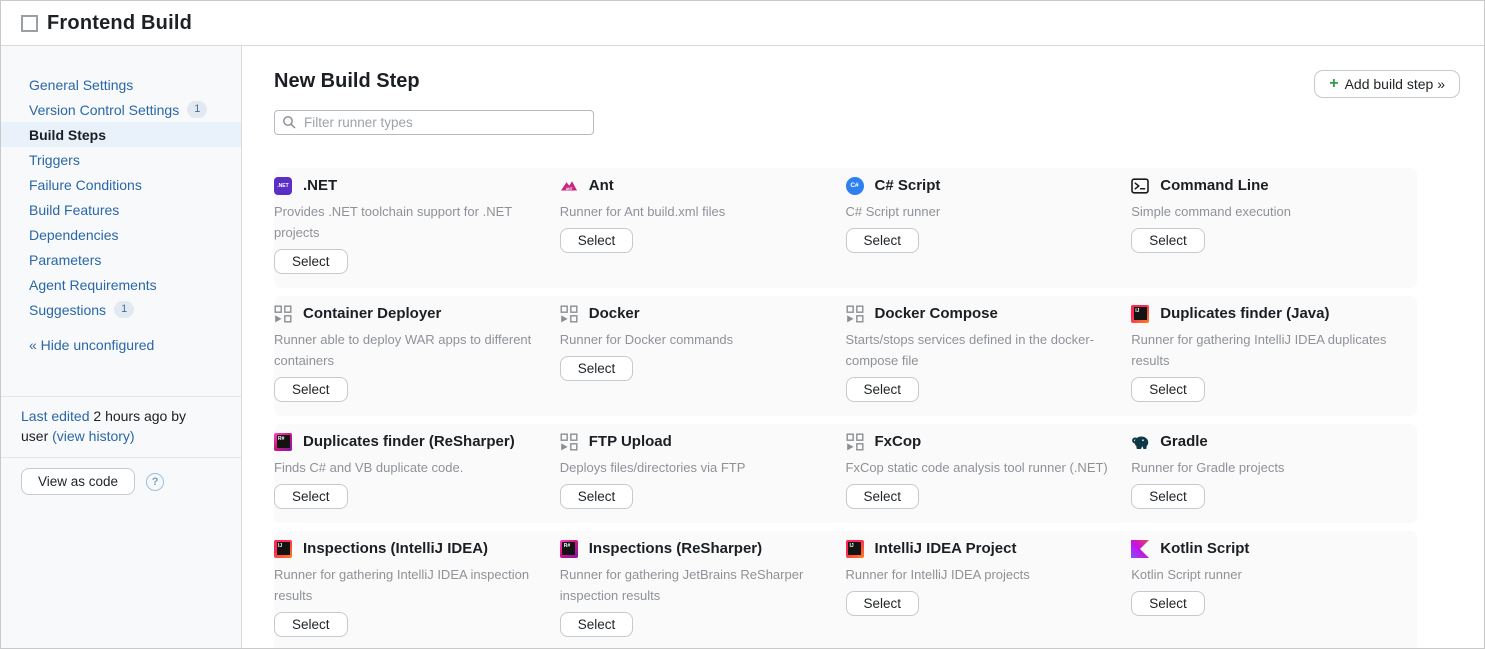  Describe the element at coordinates (93, 436) in the screenshot. I see `view-history-link: (view history)` at that location.